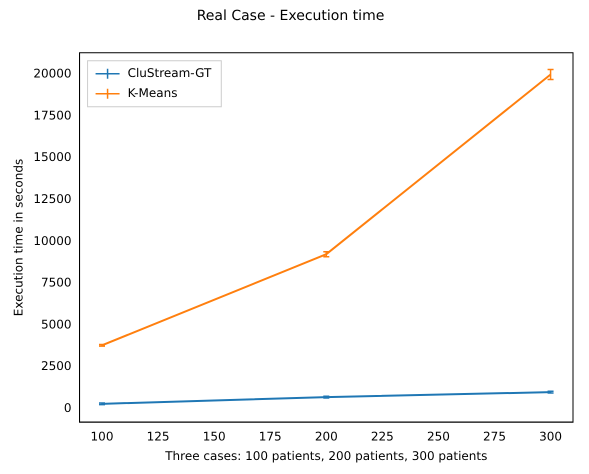 This screenshot has height=474, width=589. What do you see at coordinates (56, 324) in the screenshot?
I see `y-tick-label: 5000` at bounding box center [56, 324].